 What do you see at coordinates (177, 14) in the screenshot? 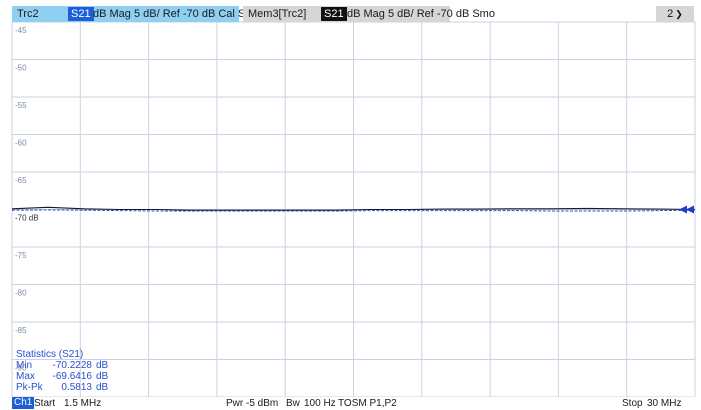
I see `trace-trc2-format: dB Mag 5 dB/ Ref -70 dB Cal Smo` at bounding box center [177, 14].